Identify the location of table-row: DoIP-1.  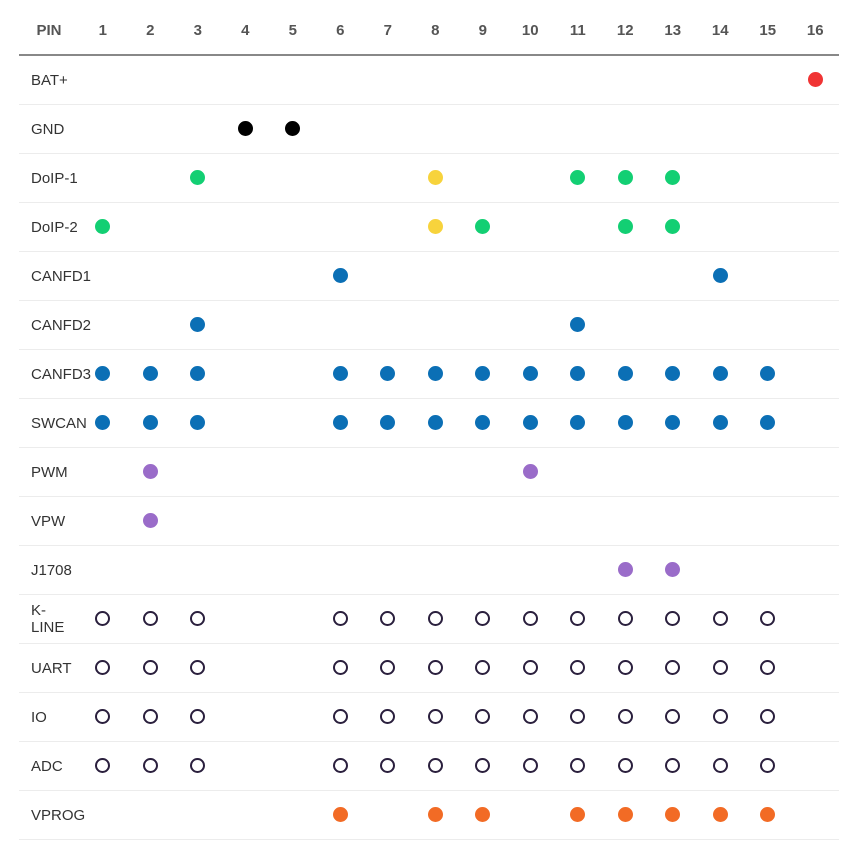
(429, 178).